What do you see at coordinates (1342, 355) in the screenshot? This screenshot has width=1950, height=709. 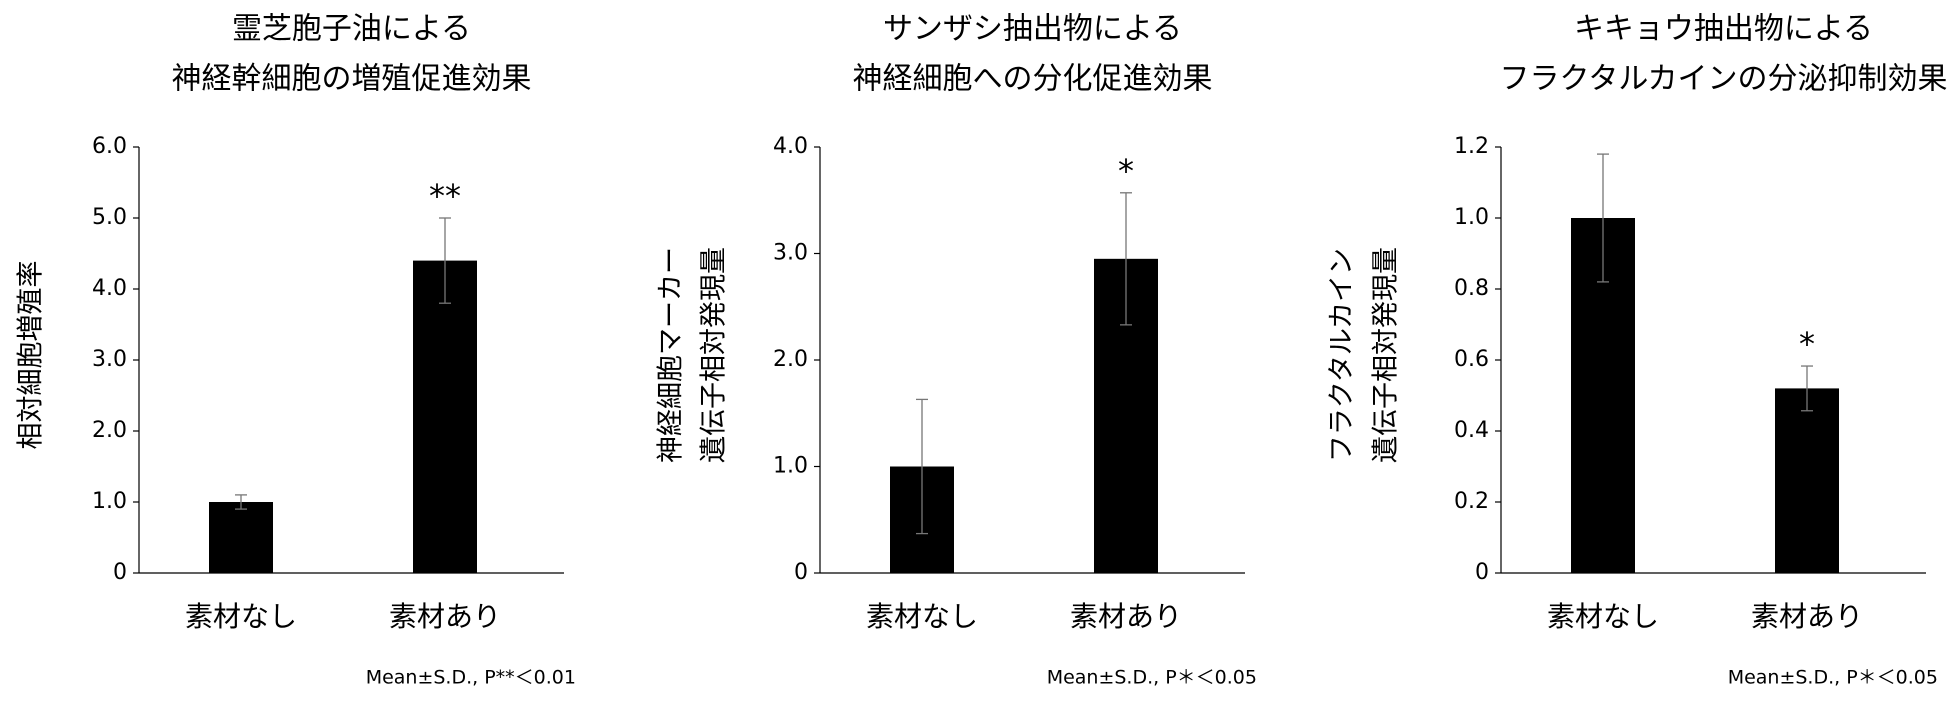 I see `y-axis-label: フラクタルカイン` at bounding box center [1342, 355].